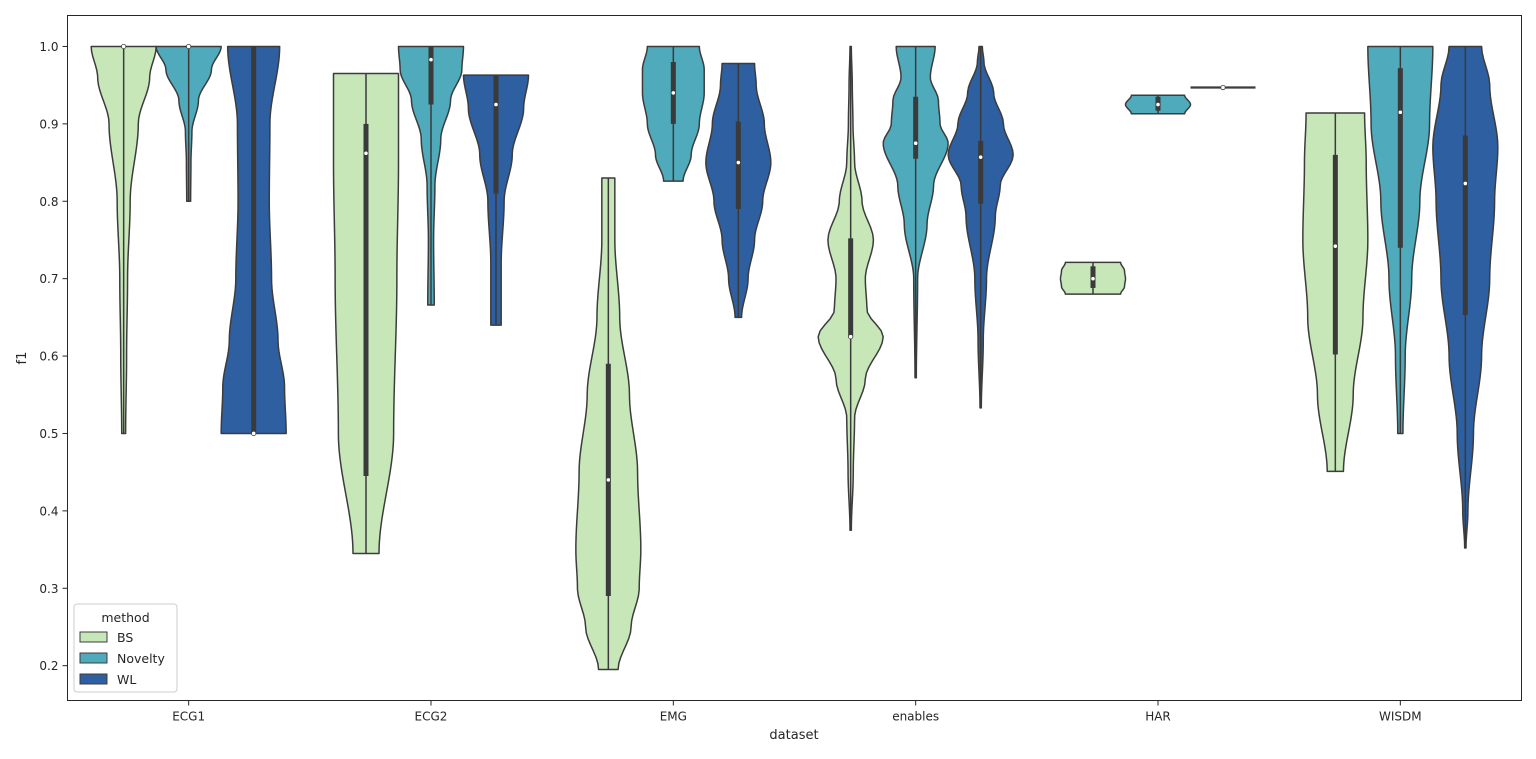 The image size is (1536, 759). Describe the element at coordinates (1400, 717) in the screenshot. I see `x-tick-label: WISDM` at that location.